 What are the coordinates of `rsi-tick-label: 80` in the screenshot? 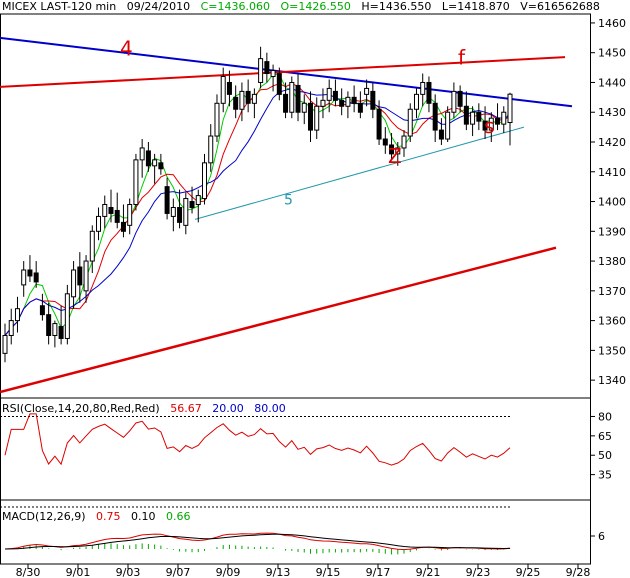 It's located at (605, 416).